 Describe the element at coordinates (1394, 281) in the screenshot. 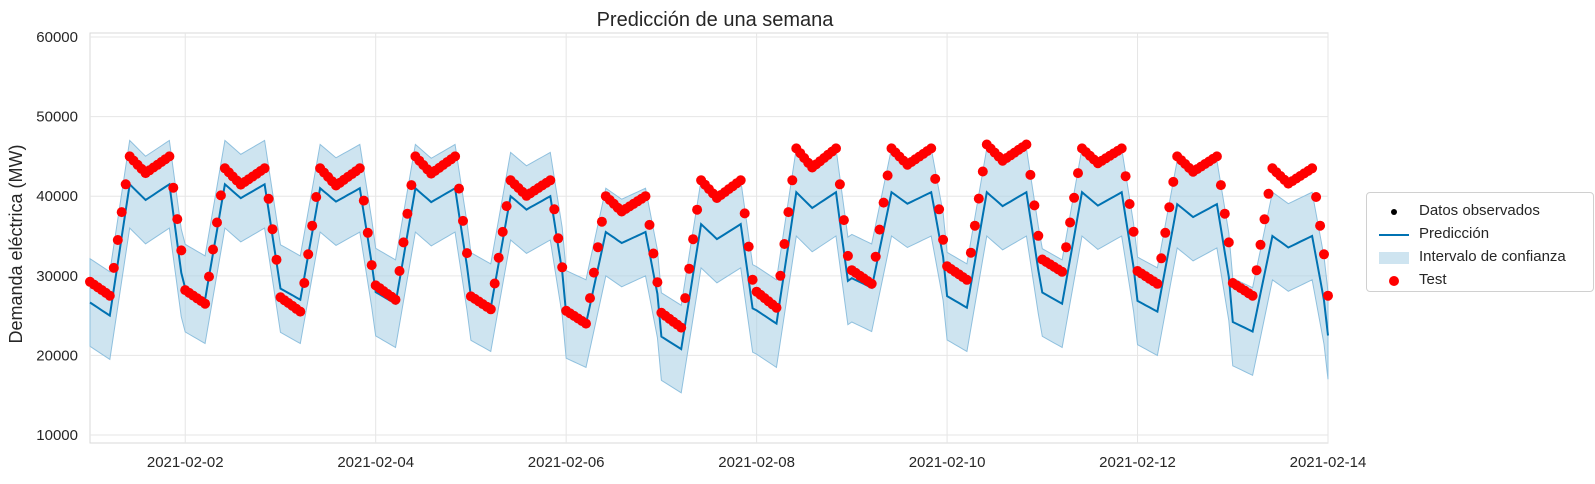

I see `circle-icon` at that location.